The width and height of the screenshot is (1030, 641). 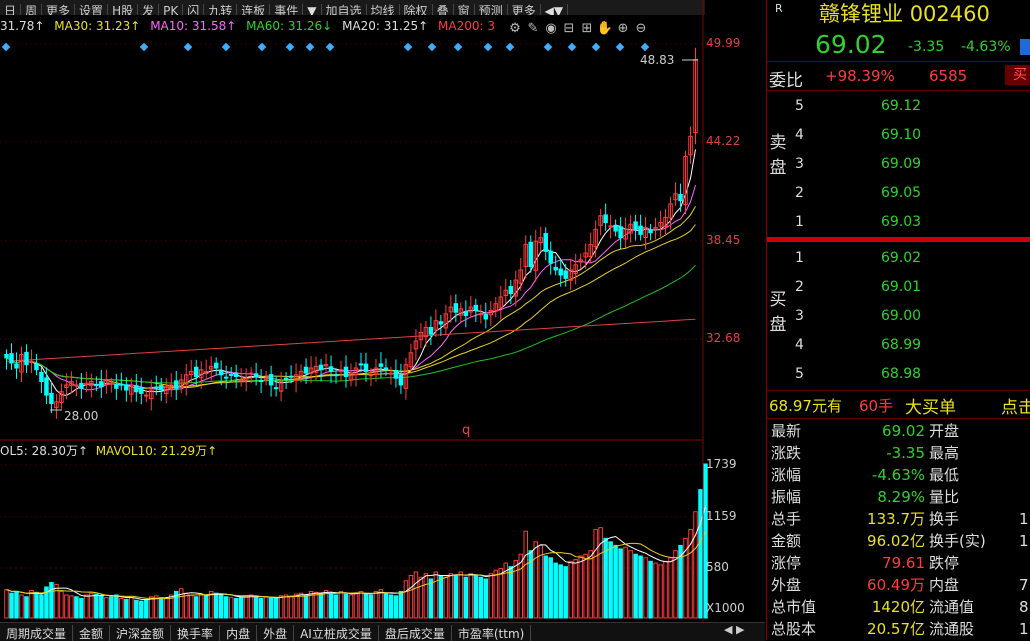 What do you see at coordinates (605, 28) in the screenshot?
I see `hand-icon: ✋` at bounding box center [605, 28].